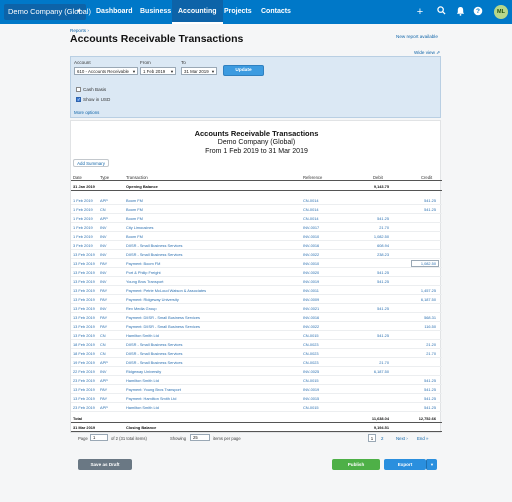  I want to click on credit-edit-field, so click(425, 263).